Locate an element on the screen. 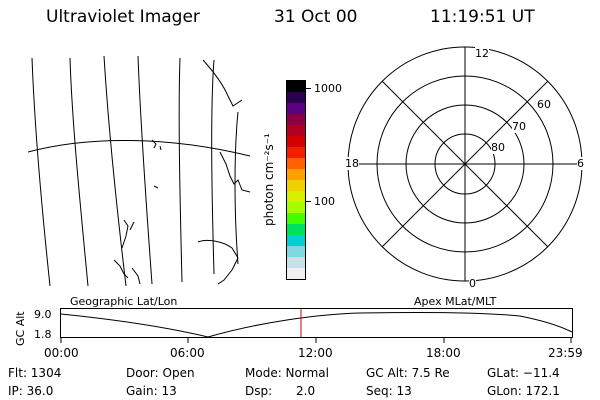 This screenshot has height=400, width=600. parallel-line is located at coordinates (139, 148).